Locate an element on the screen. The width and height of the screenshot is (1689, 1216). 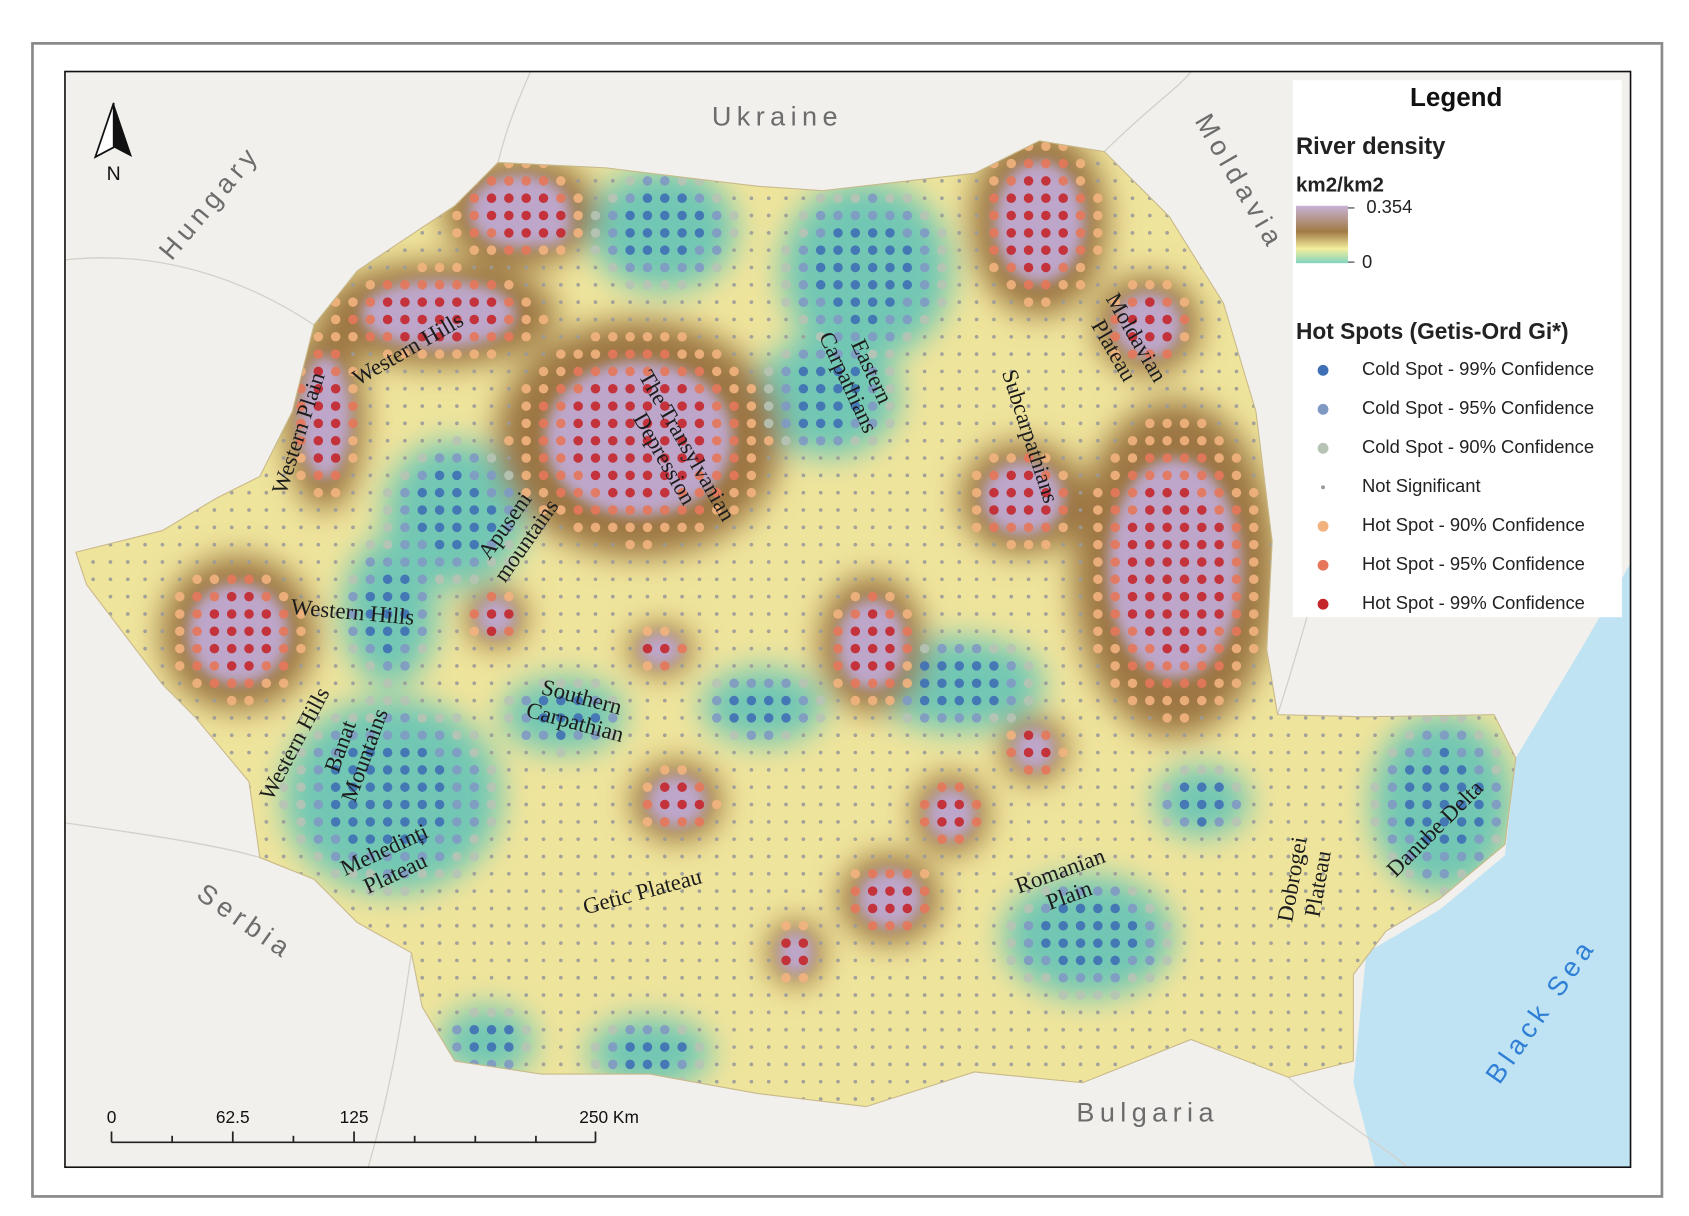
legend-unit: km2/km2 is located at coordinates (1340, 185).